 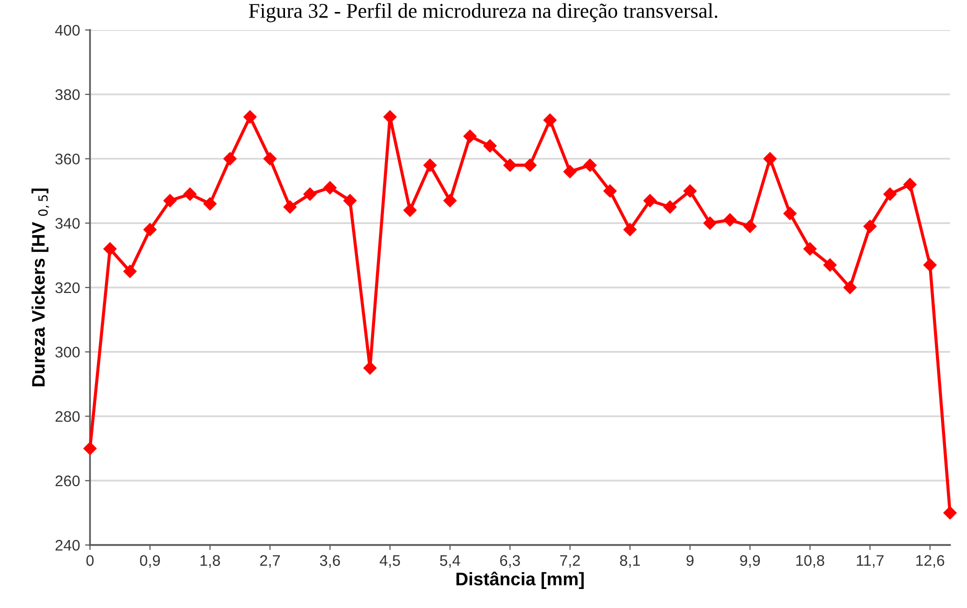 I want to click on x-tick-label: 2,7, so click(x=270, y=561).